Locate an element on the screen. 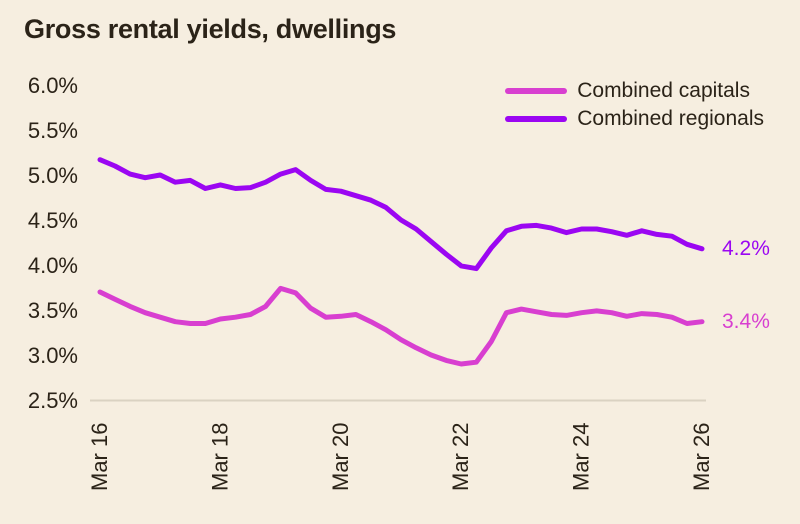 The width and height of the screenshot is (800, 524). y-axis-tick-labels: 6.0% 5.5% 5.0% 4.5% 4.0% 3.5% 3.0% 2.5% is located at coordinates (53, 243).